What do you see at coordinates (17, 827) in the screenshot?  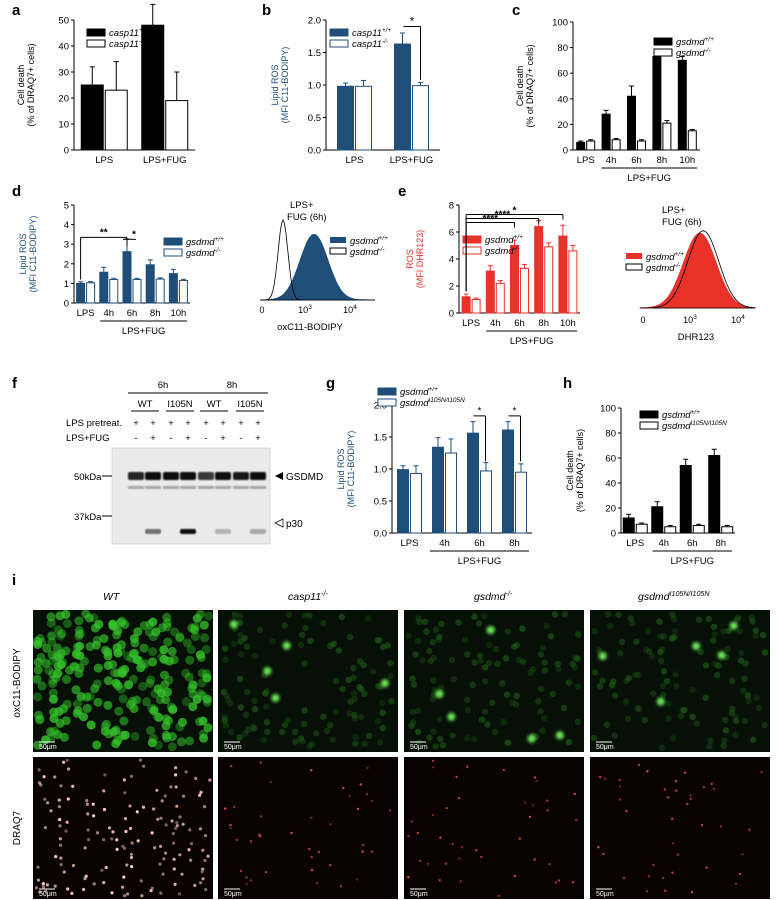 I see `row-label: DRAQ7` at bounding box center [17, 827].